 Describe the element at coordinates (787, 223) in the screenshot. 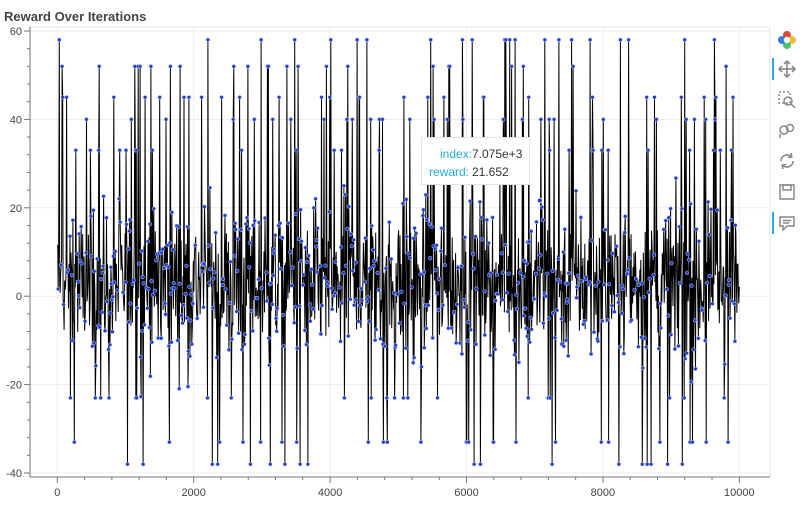

I see `hover-icon` at that location.